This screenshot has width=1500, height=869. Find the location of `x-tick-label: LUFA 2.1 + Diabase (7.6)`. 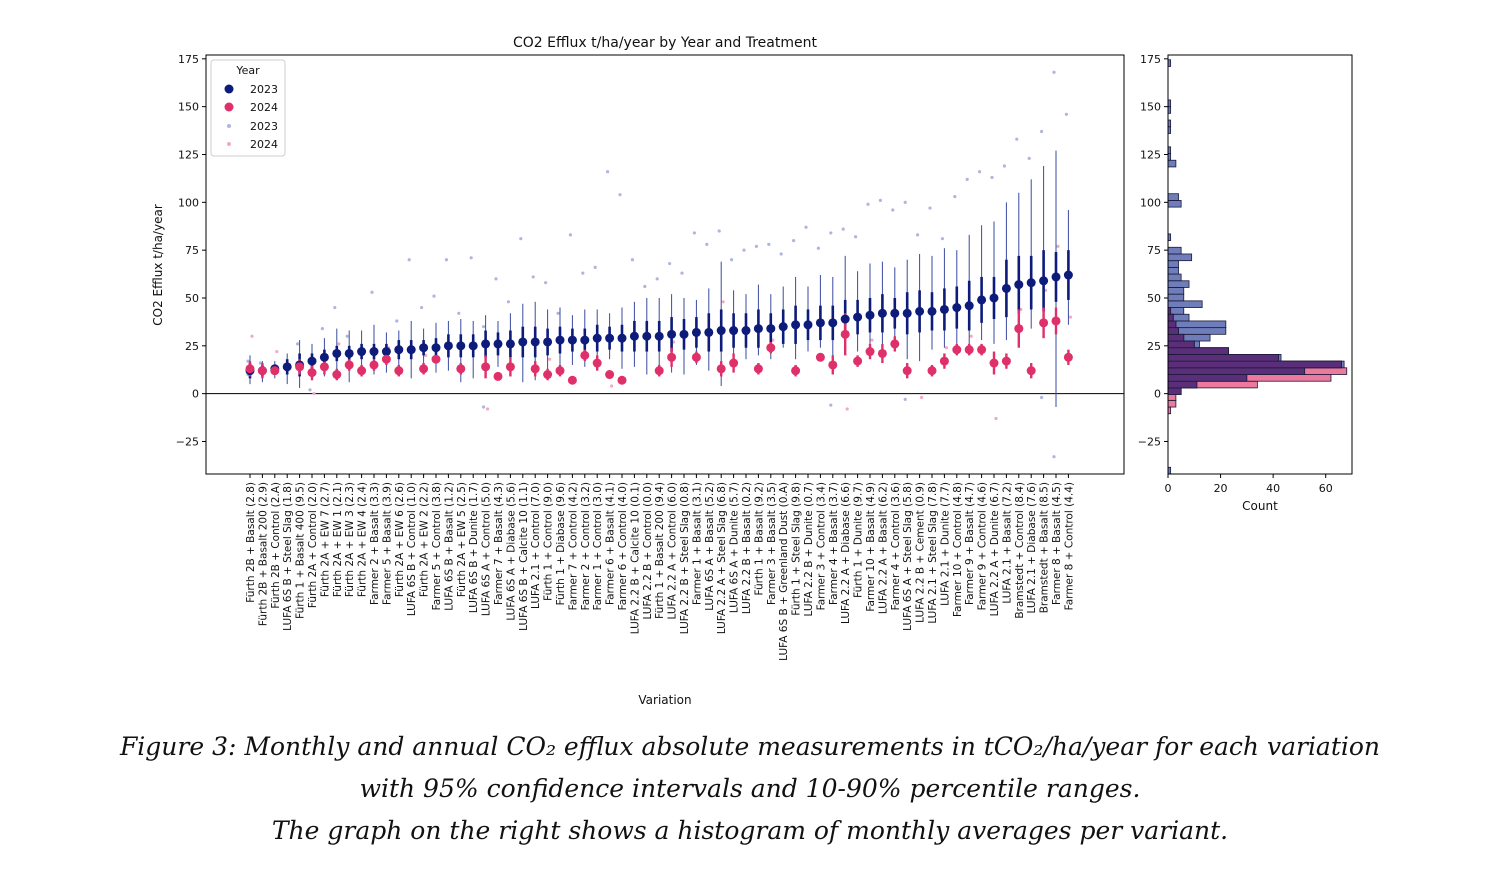

x-tick-label: LUFA 2.1 + Diabase (7.6) is located at coordinates (1032, 547).